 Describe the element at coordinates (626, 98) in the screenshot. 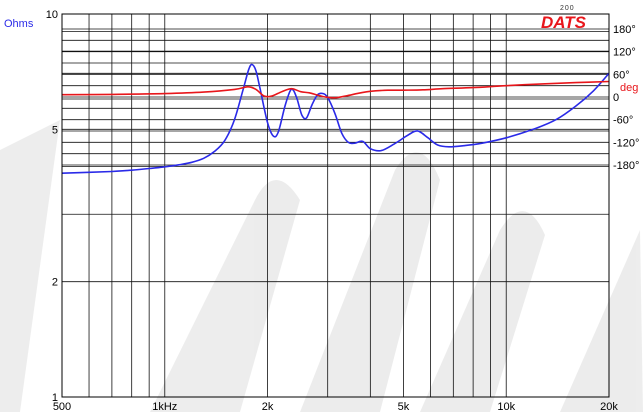

I see `y2-tick-labels: 180° 120° 60° 0 -60° -120° -180°` at that location.